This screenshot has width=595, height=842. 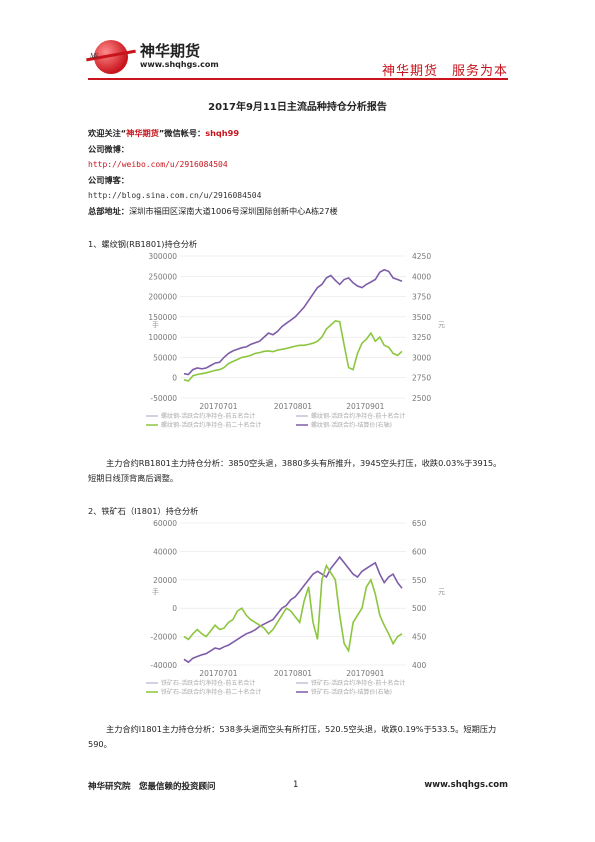 I want to click on legend-entry: 铁矿石-活跃合约净持仓-前十名合计, so click(x=358, y=683).